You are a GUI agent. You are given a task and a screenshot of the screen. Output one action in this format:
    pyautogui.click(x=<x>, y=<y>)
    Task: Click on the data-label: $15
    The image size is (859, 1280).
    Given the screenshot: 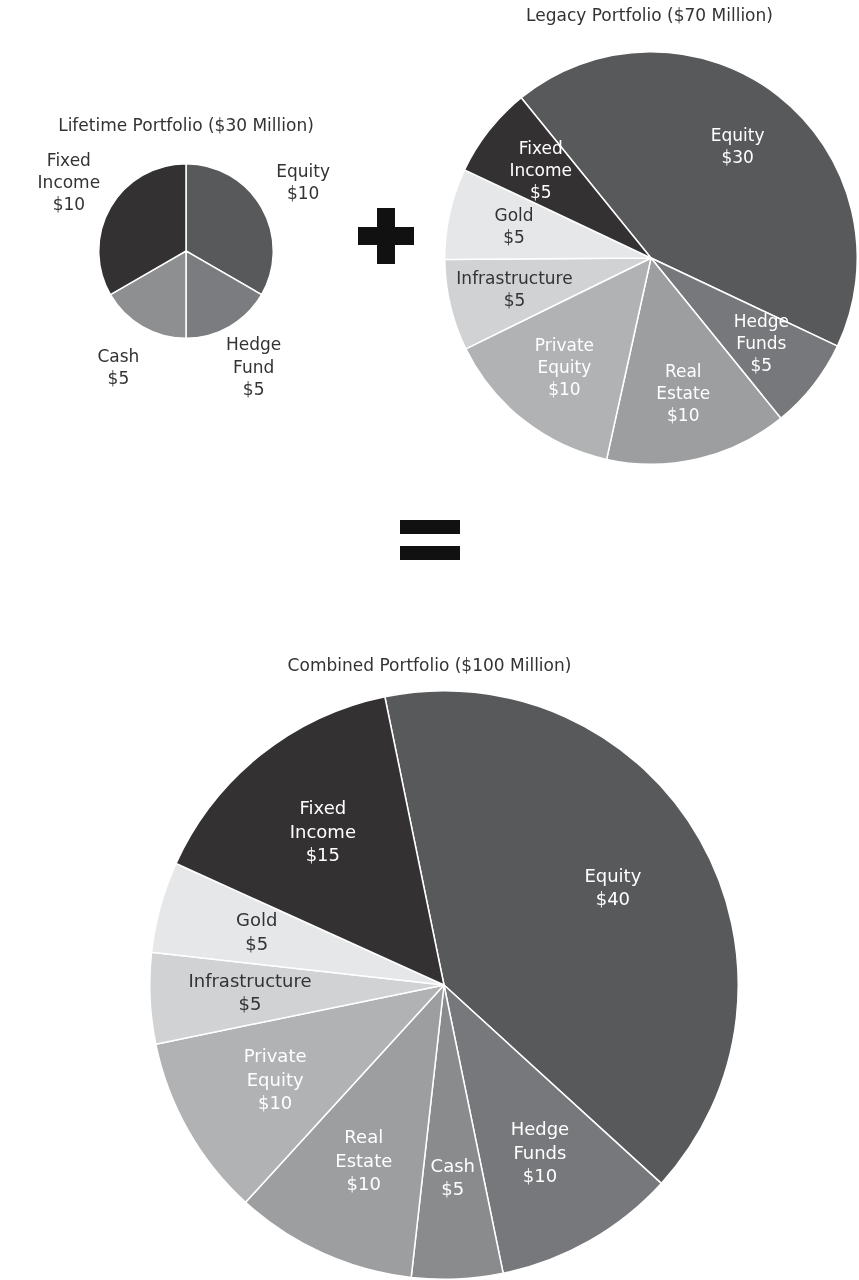 What is the action you would take?
    pyautogui.click(x=323, y=855)
    